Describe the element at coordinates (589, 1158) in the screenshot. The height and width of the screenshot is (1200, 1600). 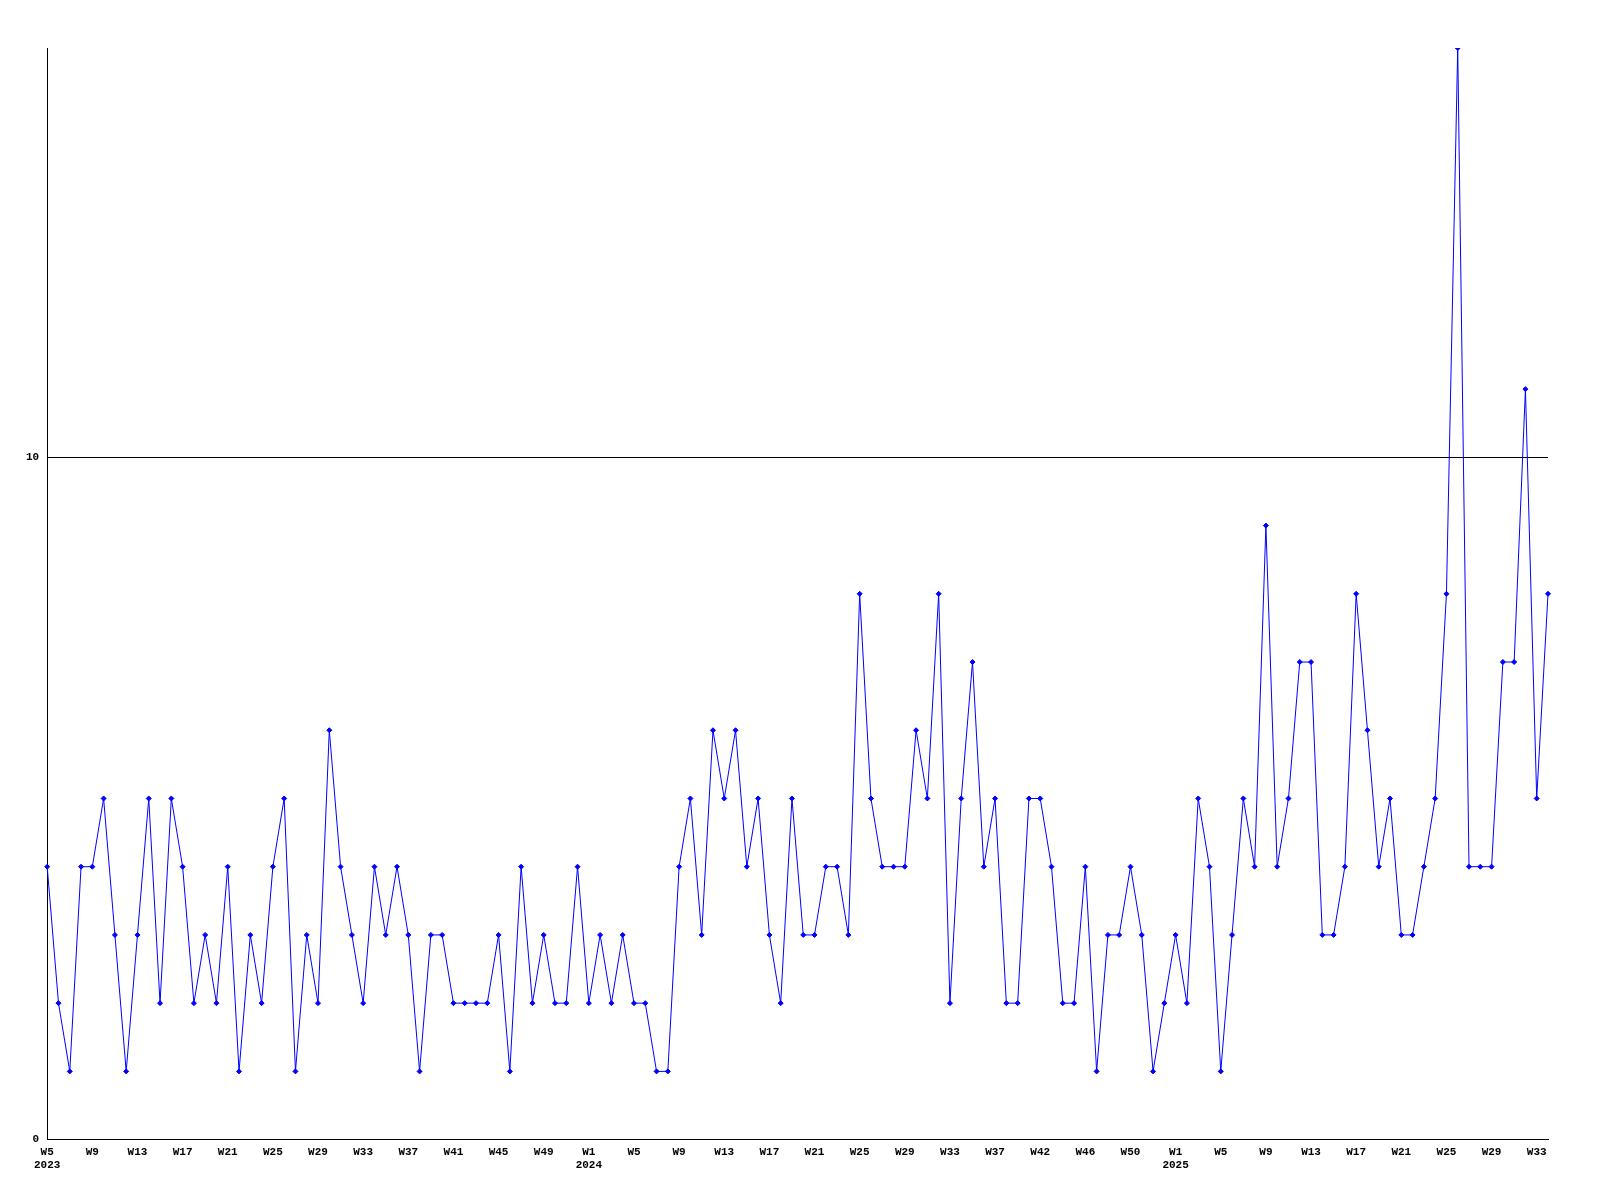
I see `x-tick-label: W1 2024` at that location.